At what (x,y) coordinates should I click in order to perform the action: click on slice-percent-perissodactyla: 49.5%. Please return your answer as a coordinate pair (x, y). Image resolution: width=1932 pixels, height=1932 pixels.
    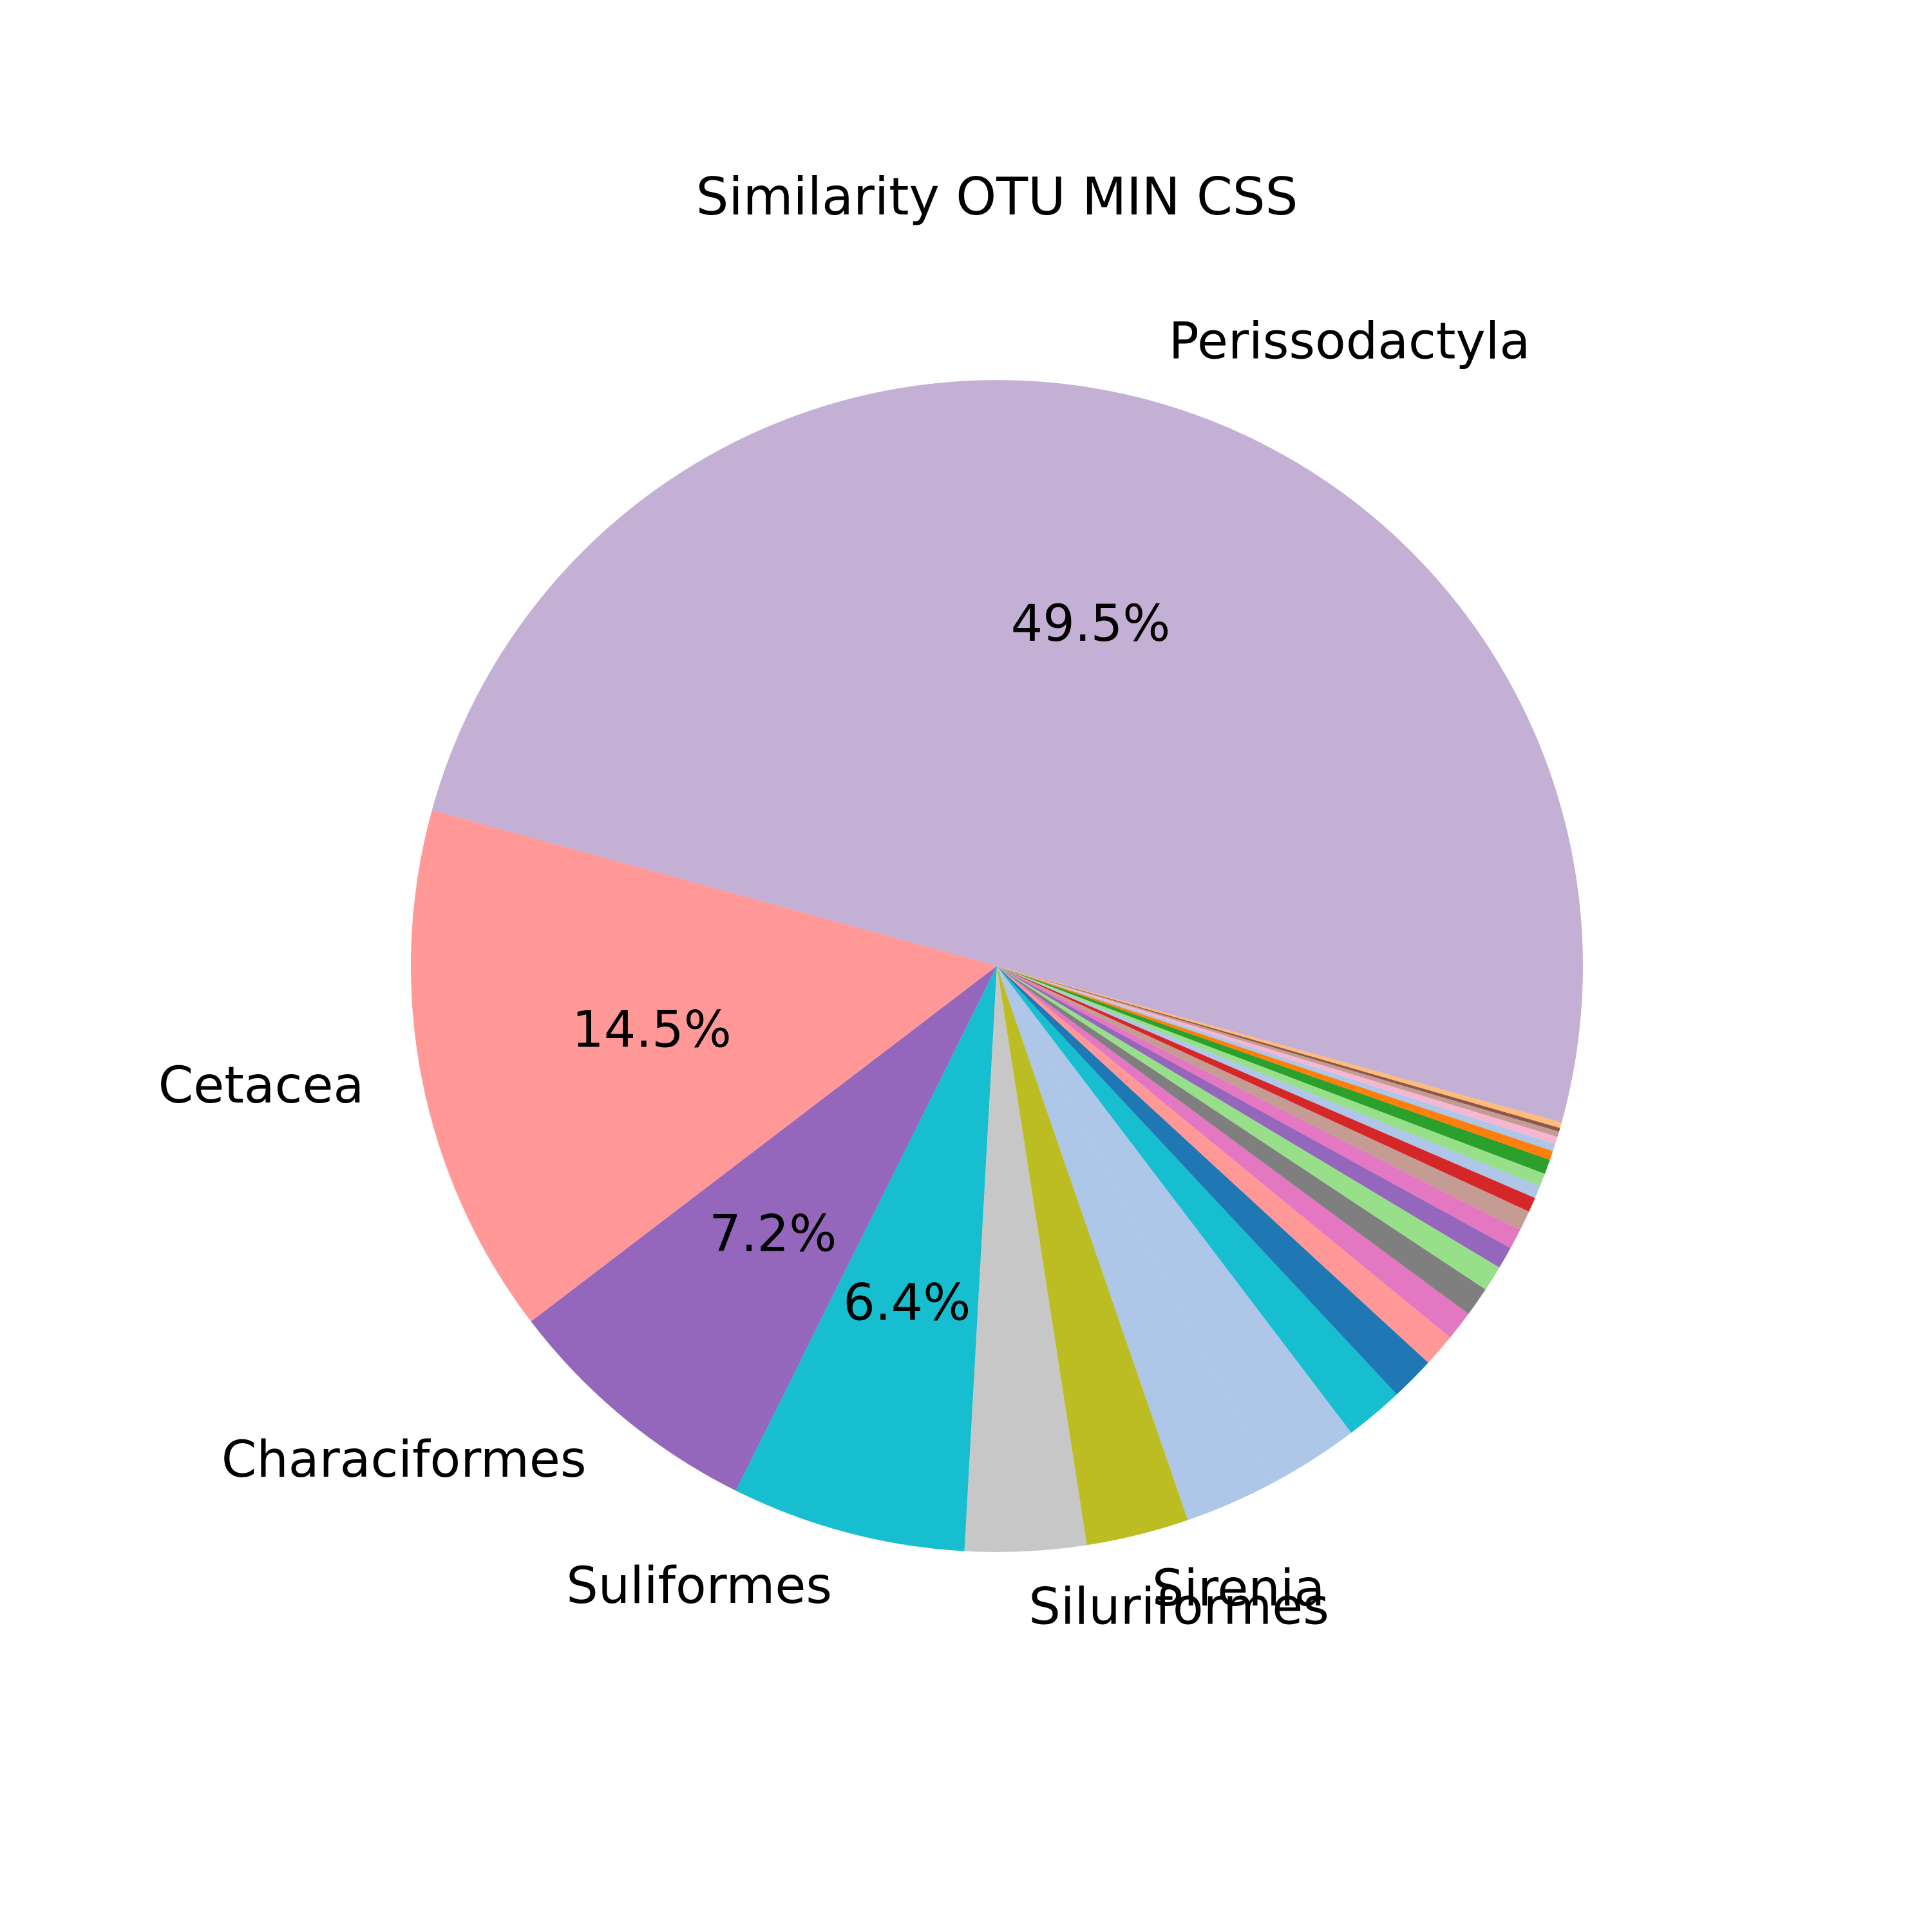
    Looking at the image, I should click on (1091, 624).